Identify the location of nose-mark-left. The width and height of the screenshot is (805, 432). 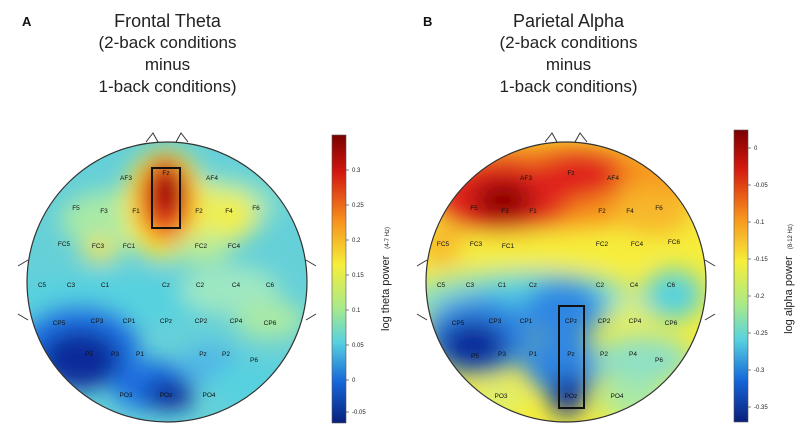
(152, 137).